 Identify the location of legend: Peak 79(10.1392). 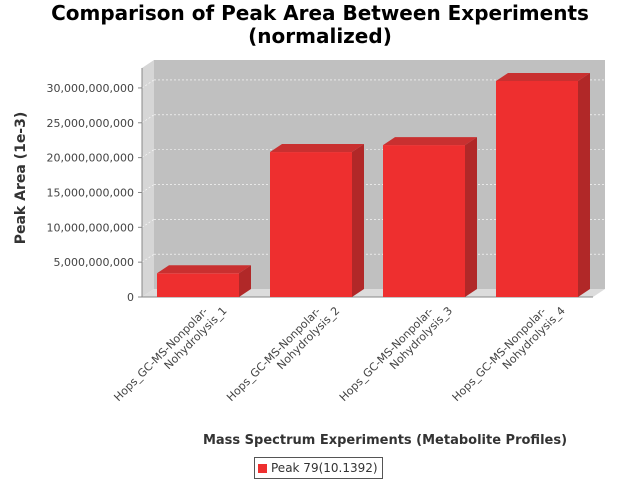
(318, 468).